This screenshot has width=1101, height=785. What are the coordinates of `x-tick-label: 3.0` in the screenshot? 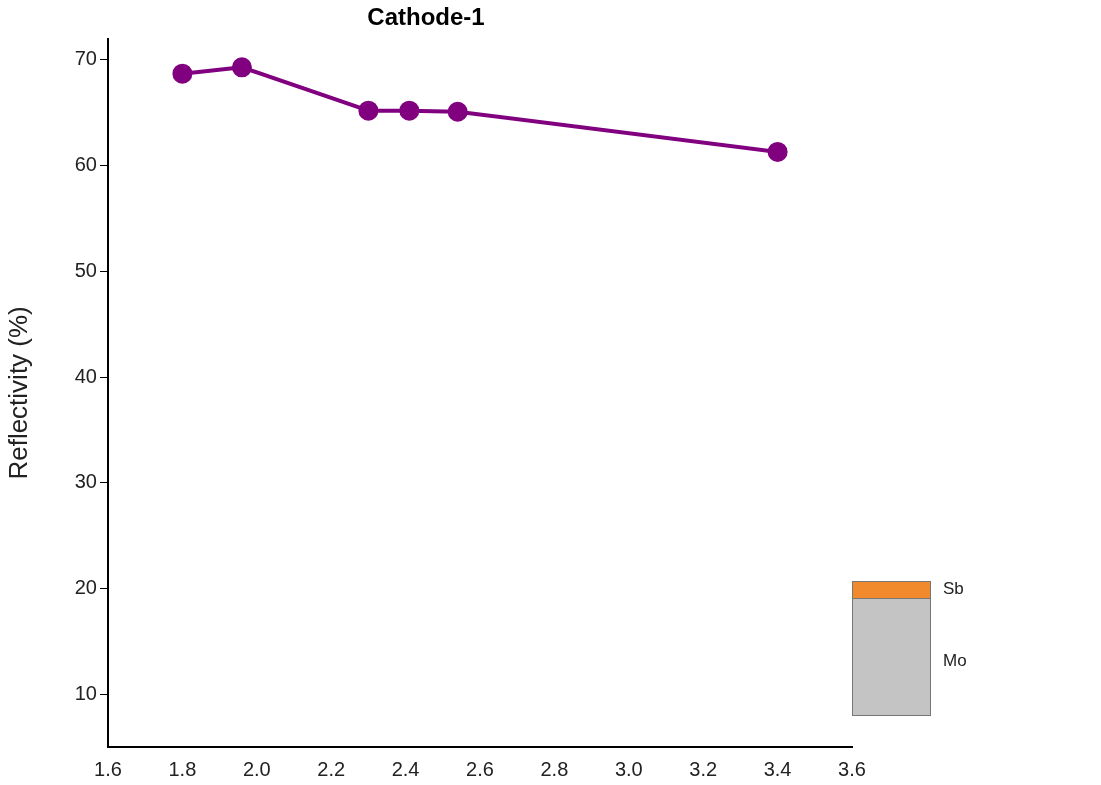 It's located at (628, 768).